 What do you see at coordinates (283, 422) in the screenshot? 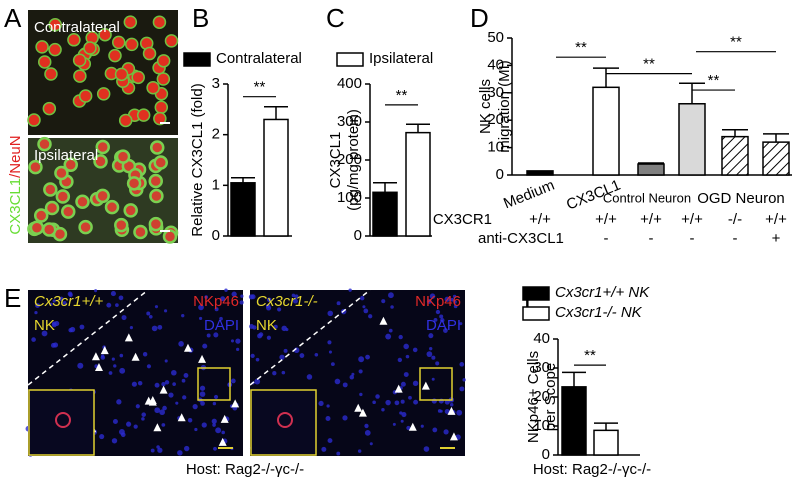
I see `inset` at bounding box center [283, 422].